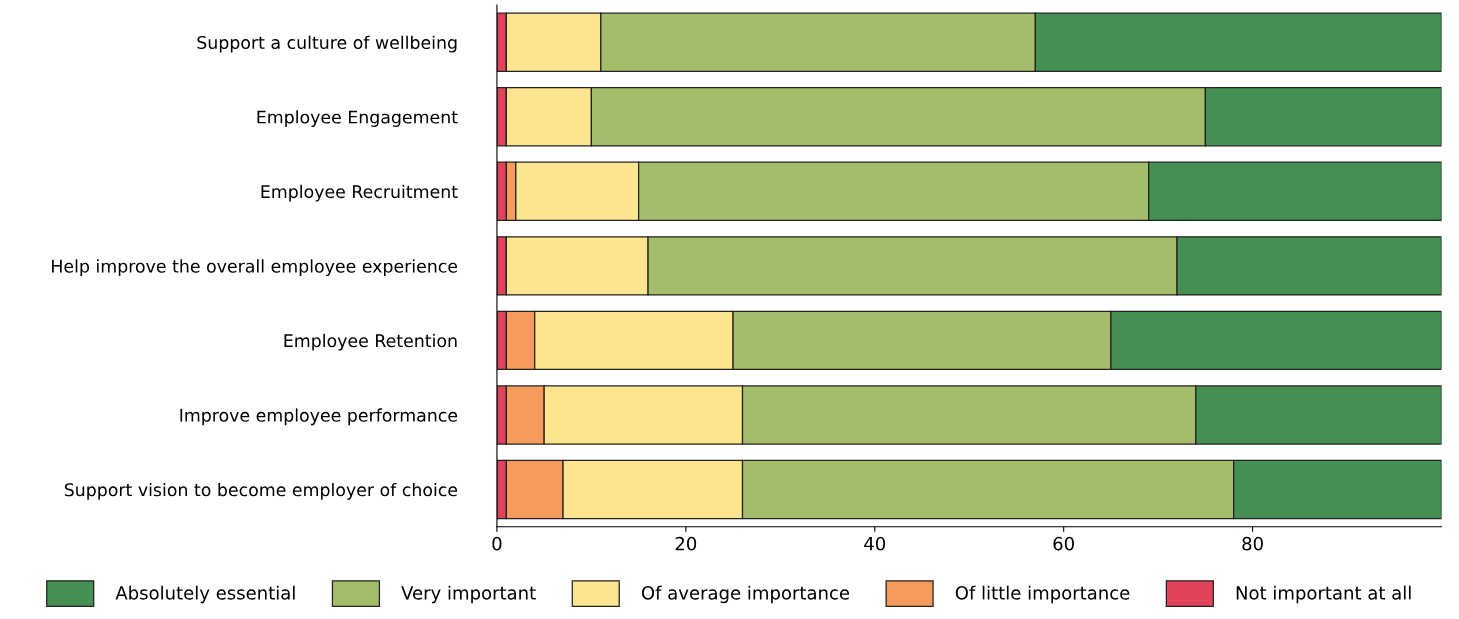 The height and width of the screenshot is (619, 1459). What do you see at coordinates (745, 594) in the screenshot?
I see `legend-label: Of average importance` at bounding box center [745, 594].